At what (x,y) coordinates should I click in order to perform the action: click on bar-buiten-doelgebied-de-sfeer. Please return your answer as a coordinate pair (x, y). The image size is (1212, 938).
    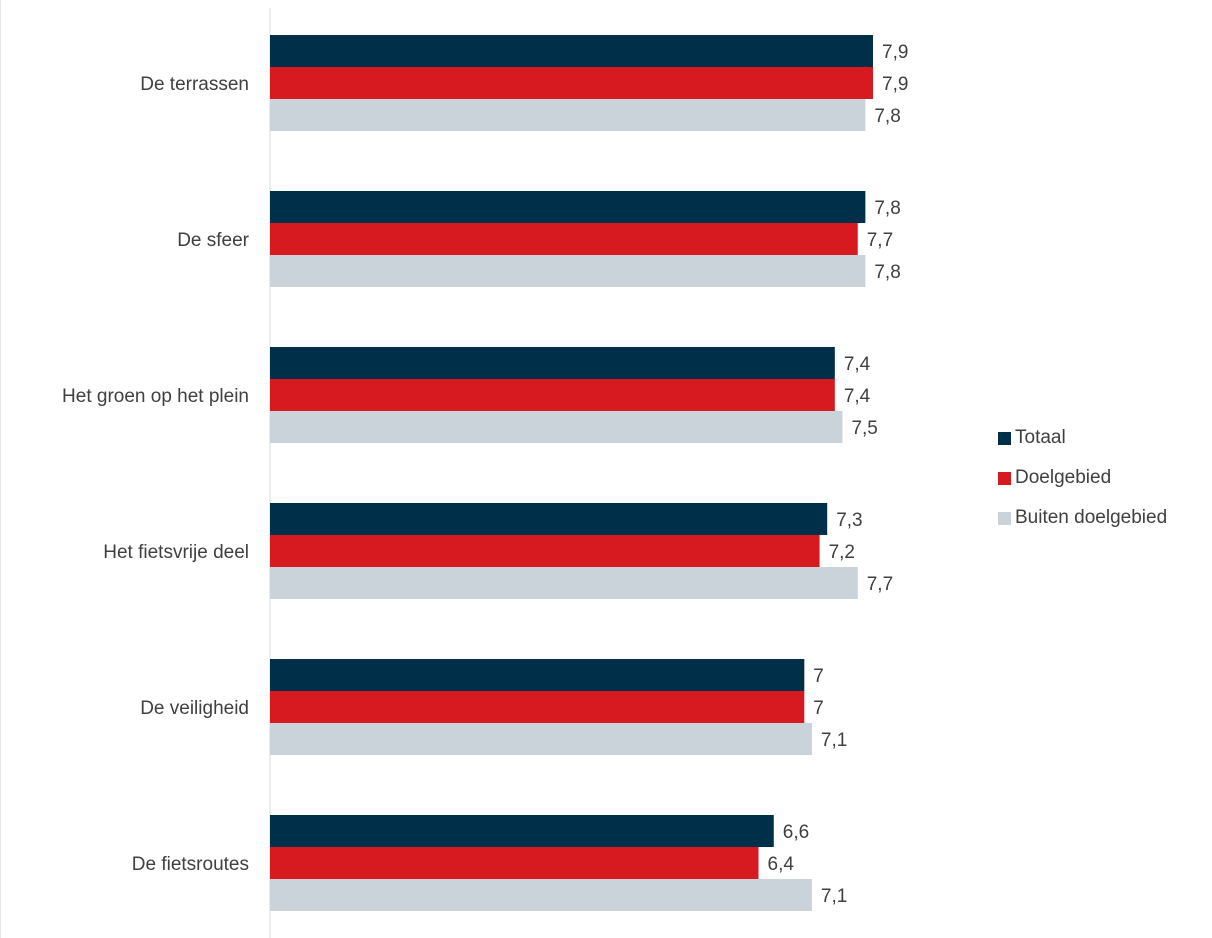
    Looking at the image, I should click on (568, 271).